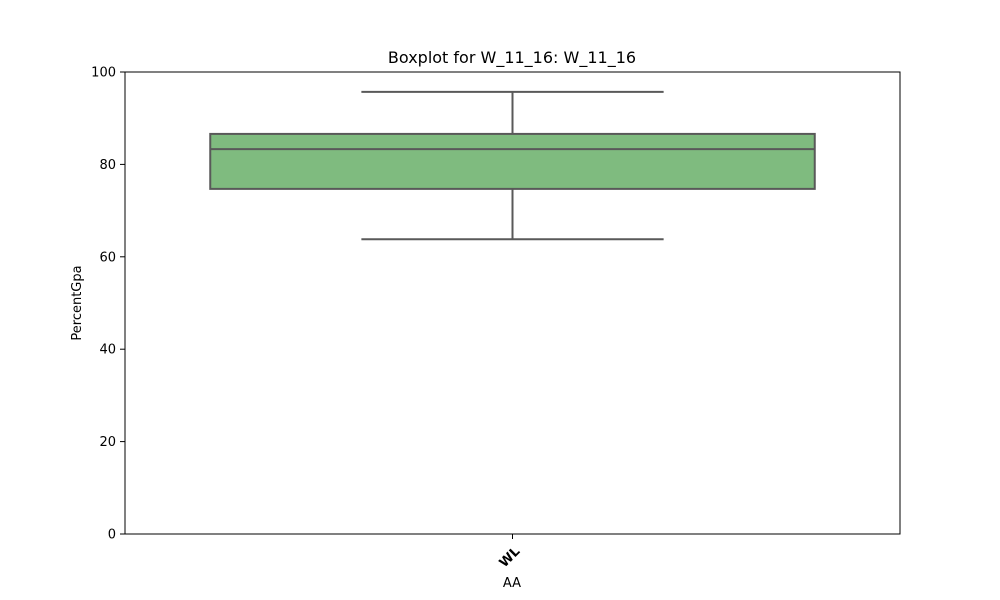  I want to click on x-axis-label: AA, so click(512, 583).